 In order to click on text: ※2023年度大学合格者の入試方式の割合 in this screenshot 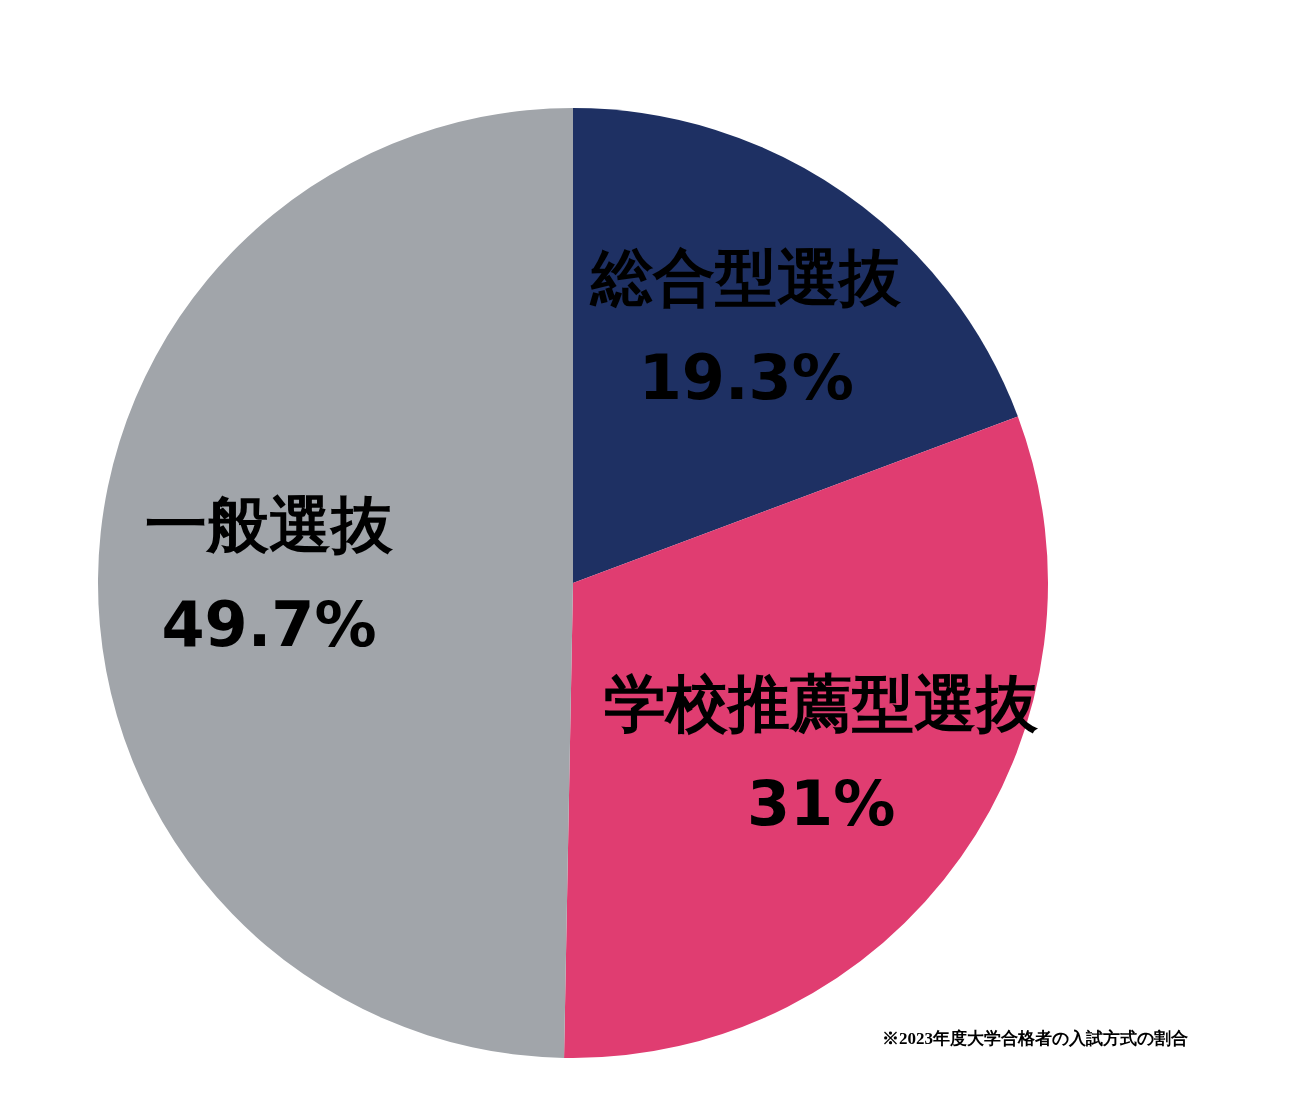, I will do `click(1035, 1039)`.